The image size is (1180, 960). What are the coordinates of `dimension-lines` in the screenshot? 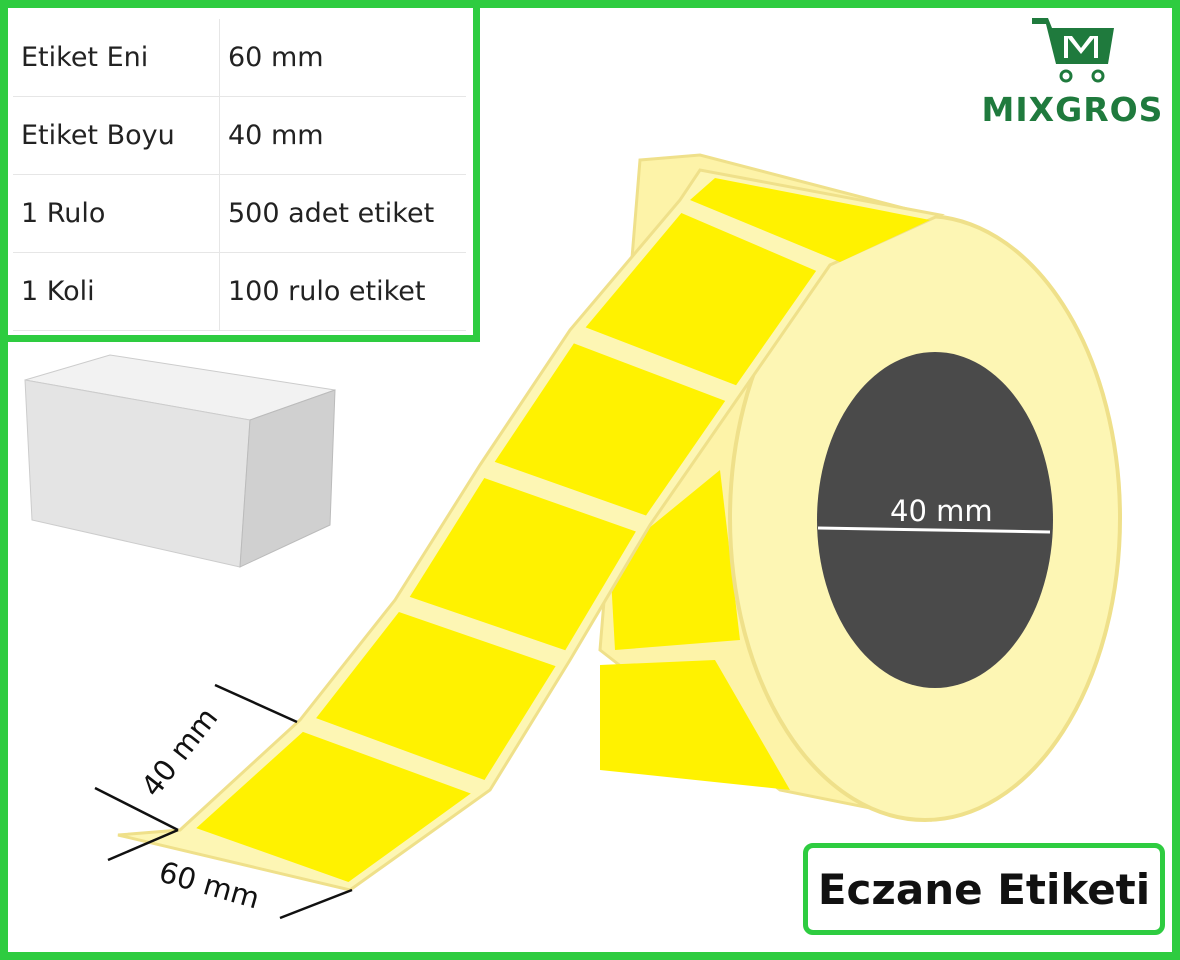 It's located at (223, 801).